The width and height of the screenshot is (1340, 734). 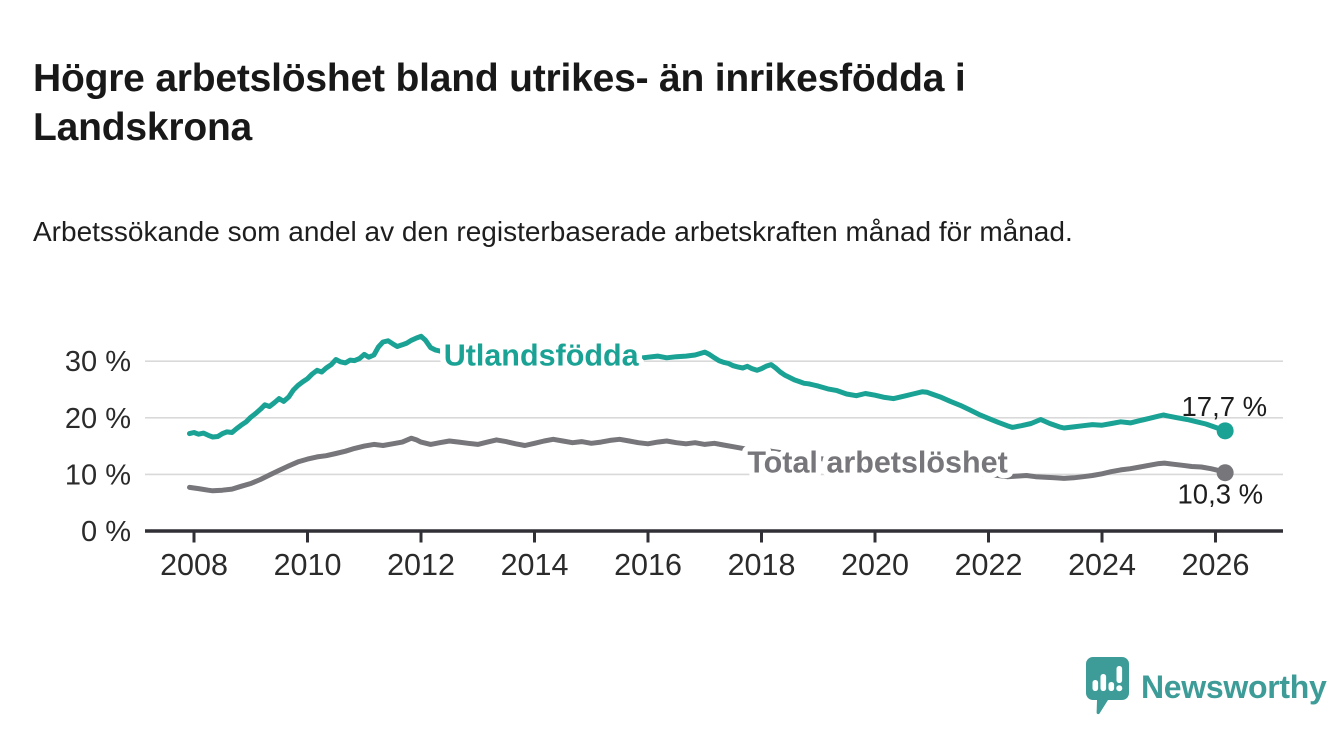 I want to click on series-line-utlandsfodda, so click(x=707, y=386).